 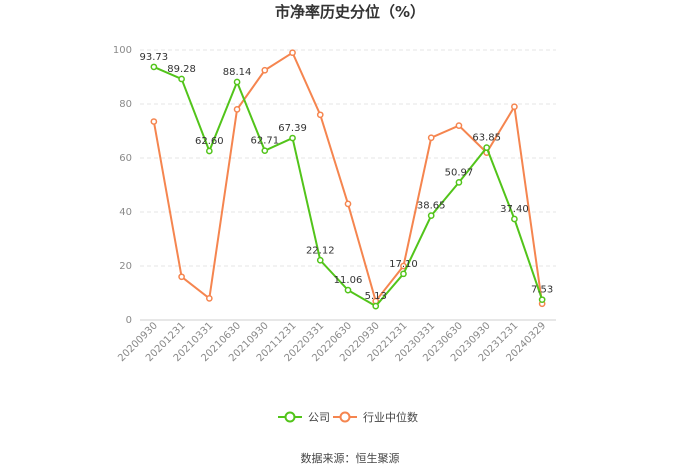 I want to click on data-label: 37.40, so click(x=514, y=209).